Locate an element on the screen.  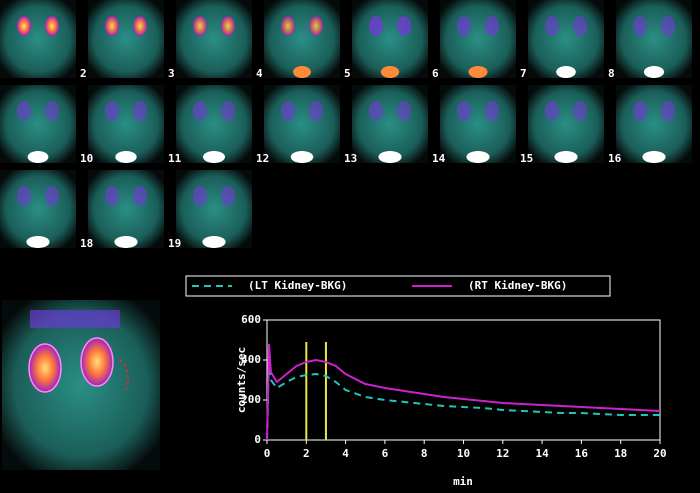
frame-number: 5 is located at coordinates (347, 73).